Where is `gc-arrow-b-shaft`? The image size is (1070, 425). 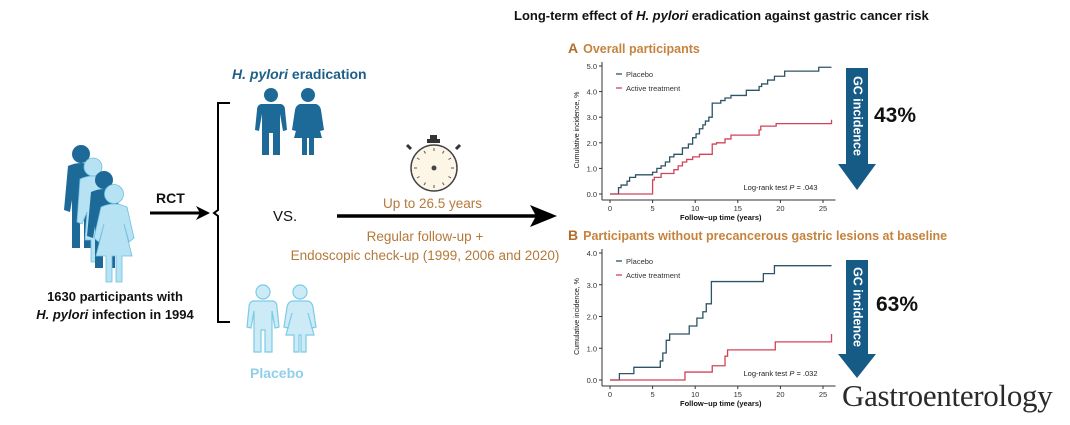
gc-arrow-b-shaft is located at coordinates (857, 308).